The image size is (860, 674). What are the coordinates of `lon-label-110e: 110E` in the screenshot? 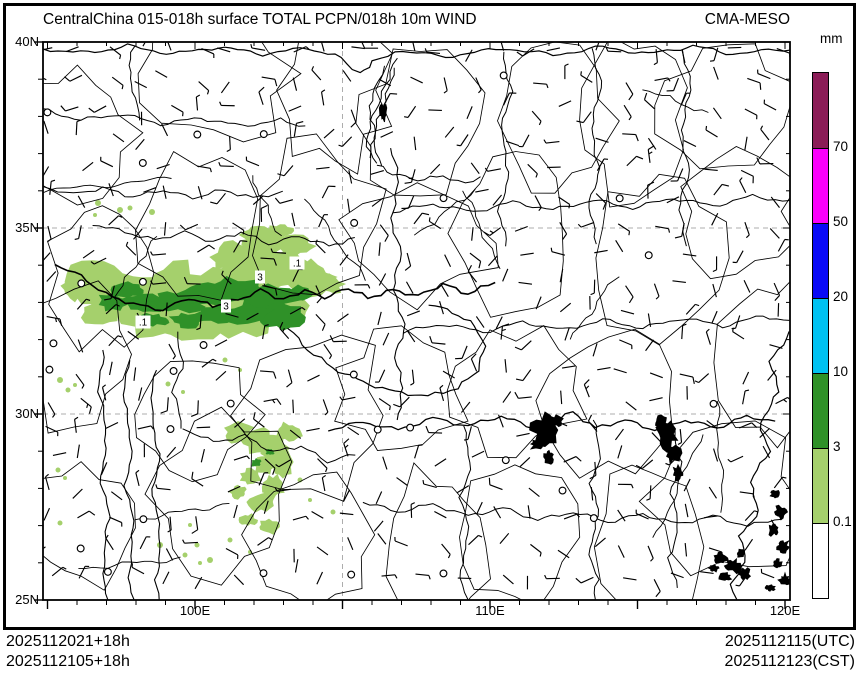 It's located at (490, 610).